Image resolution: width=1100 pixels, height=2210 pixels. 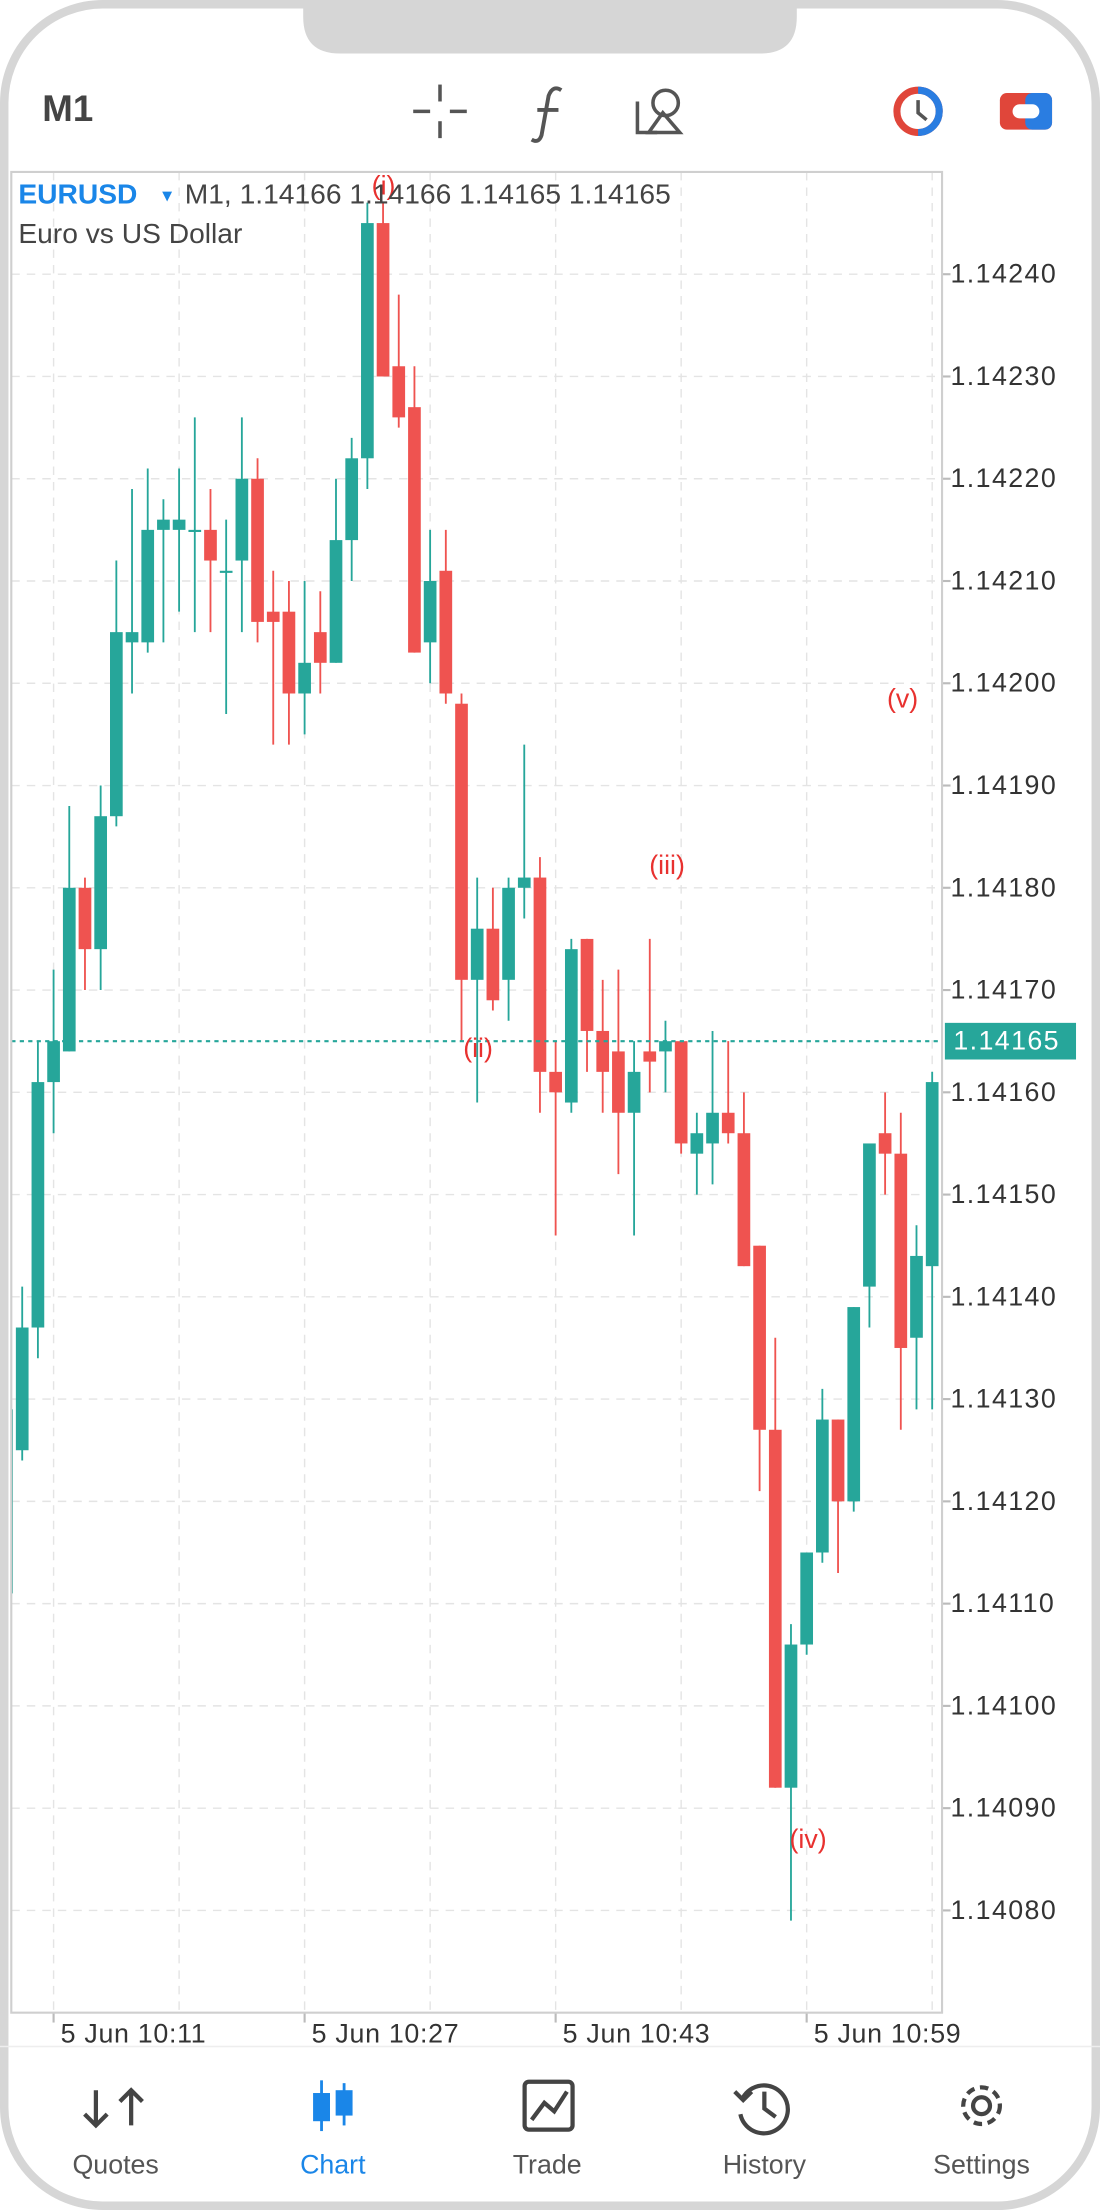 I want to click on timeframe: M1, so click(x=67, y=108).